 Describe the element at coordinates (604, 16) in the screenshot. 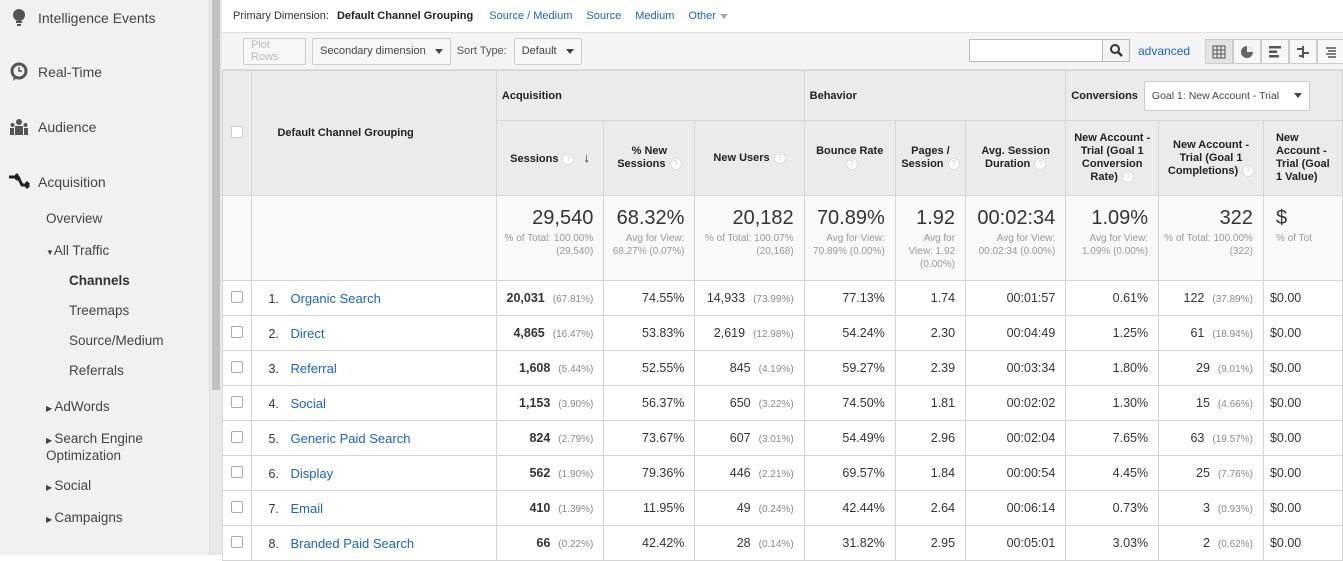

I see `dimension-source: Source` at that location.